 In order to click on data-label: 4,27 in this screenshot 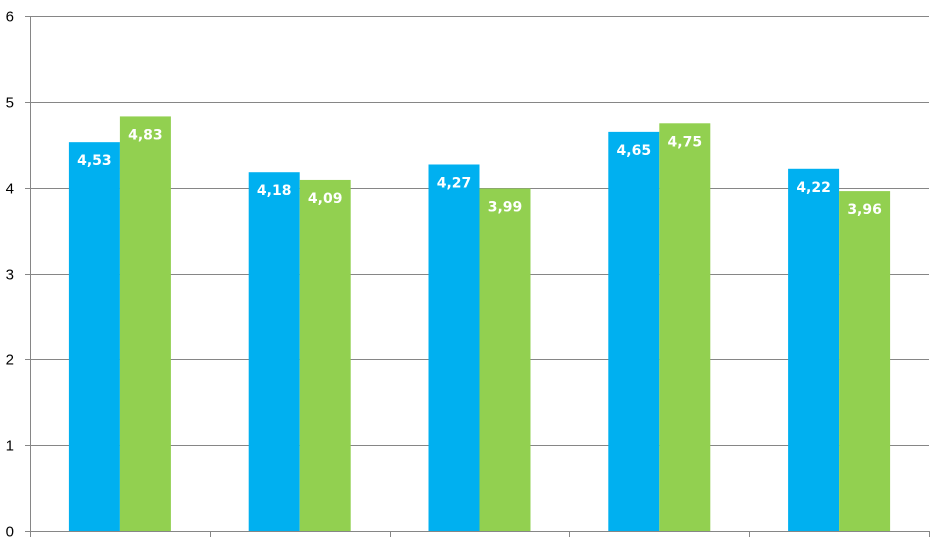, I will do `click(454, 183)`.